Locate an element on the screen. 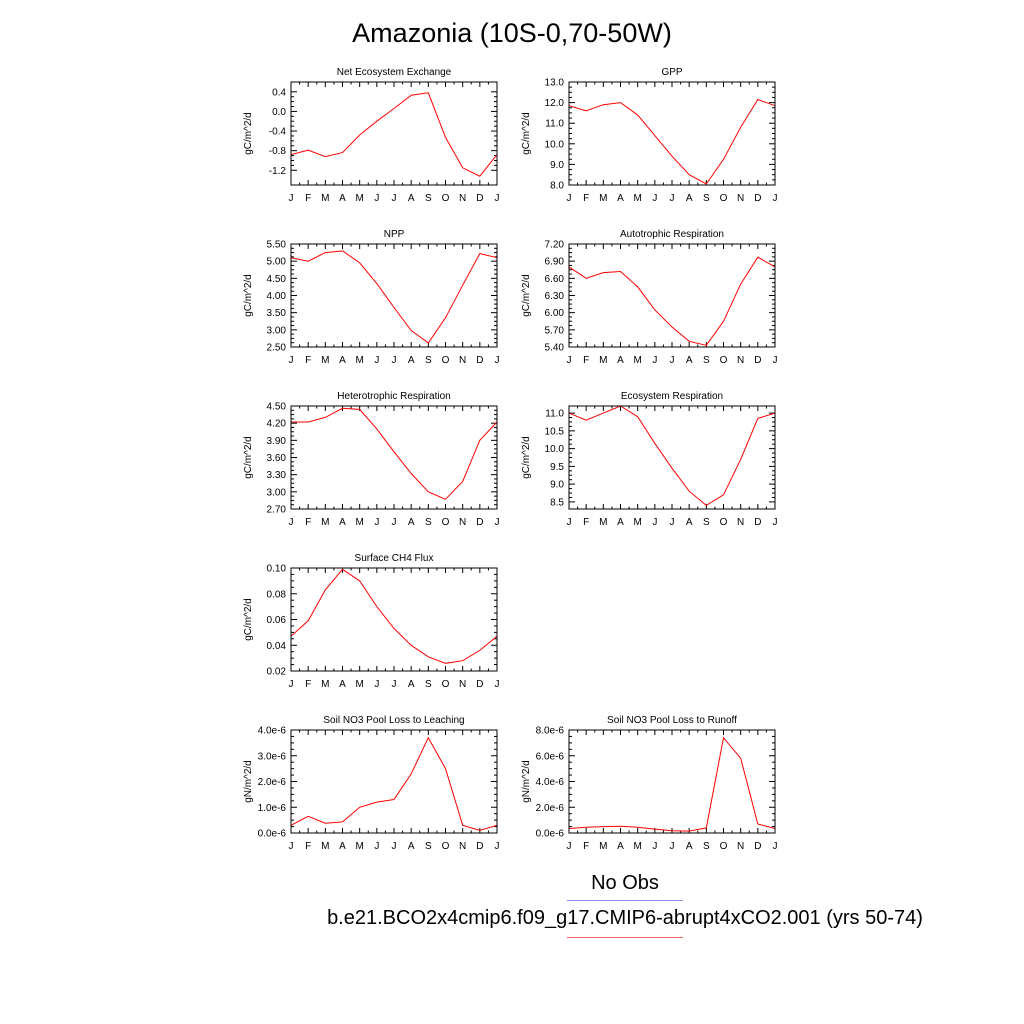  y-tick-label: 3.0e-6 is located at coordinates (272, 756).